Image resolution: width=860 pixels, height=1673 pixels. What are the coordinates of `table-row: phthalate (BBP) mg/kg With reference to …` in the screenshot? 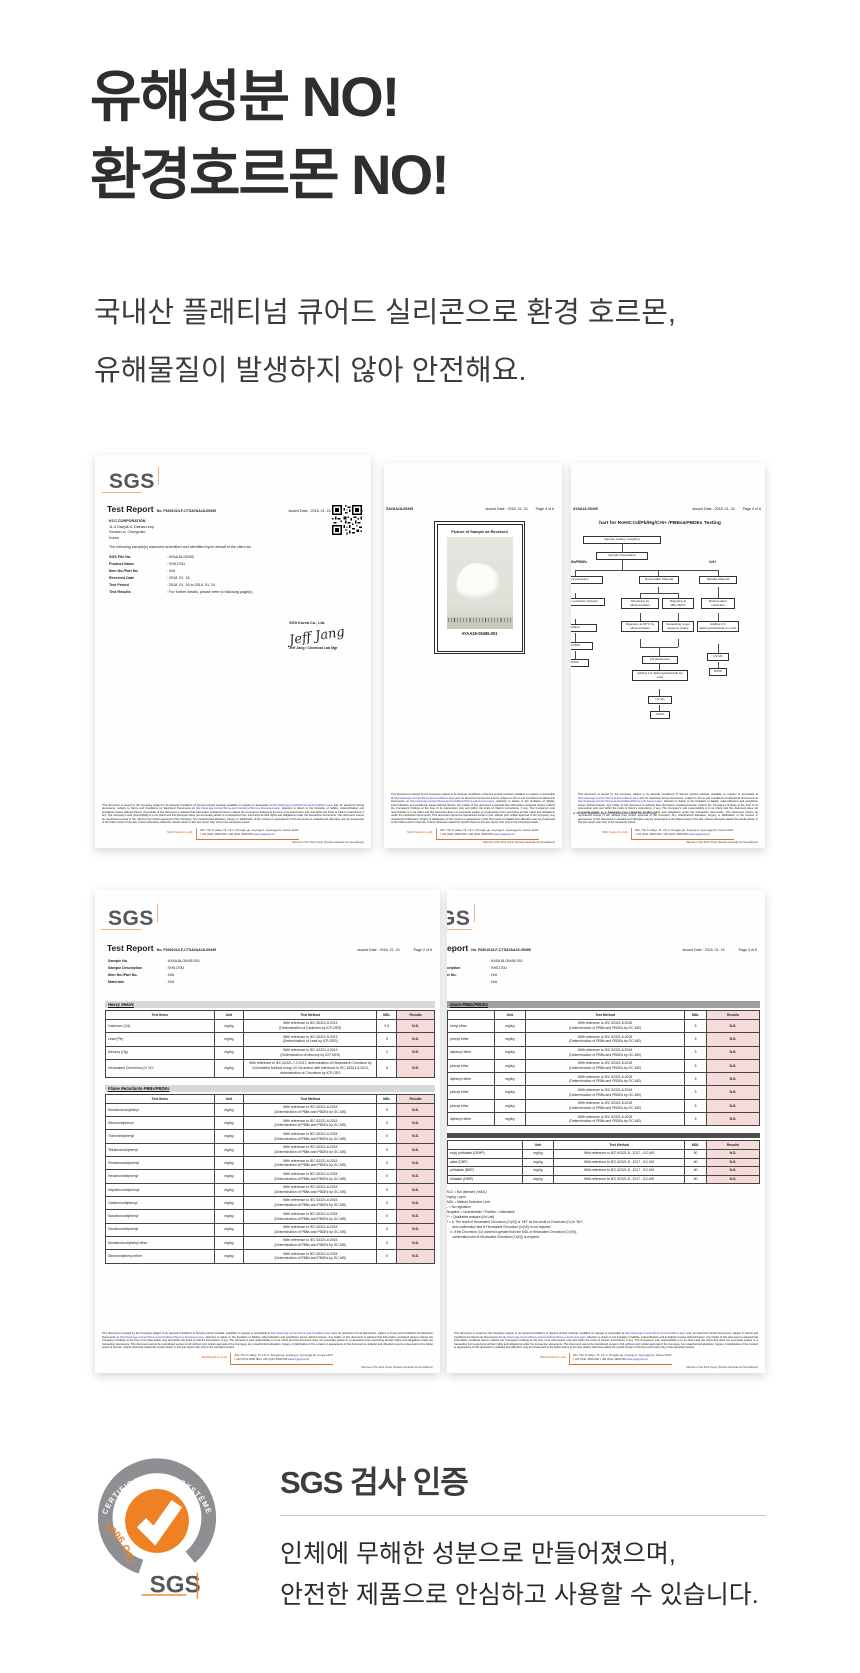 It's located at (604, 1171).